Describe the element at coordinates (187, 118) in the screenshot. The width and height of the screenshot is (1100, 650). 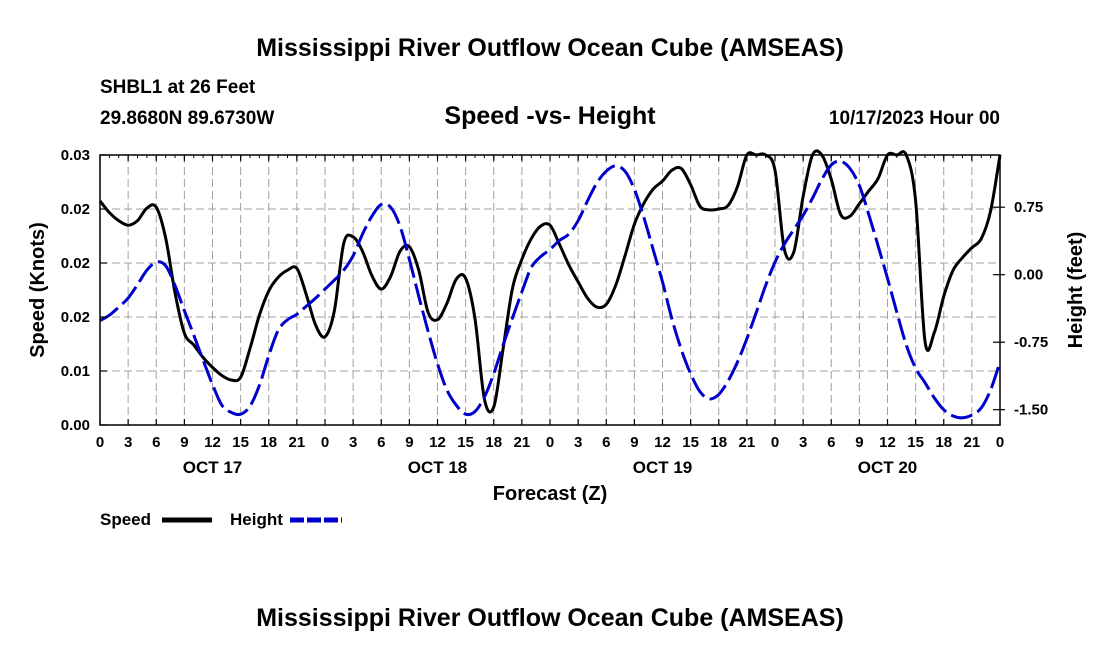
I see `coordinates-label: 29.8680N 89.6730W` at that location.